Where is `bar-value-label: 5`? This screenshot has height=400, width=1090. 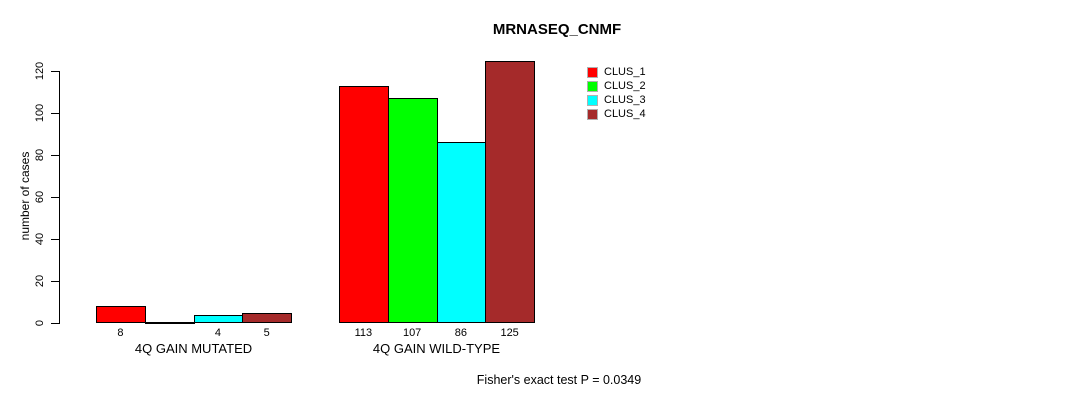 bar-value-label: 5 is located at coordinates (266, 333).